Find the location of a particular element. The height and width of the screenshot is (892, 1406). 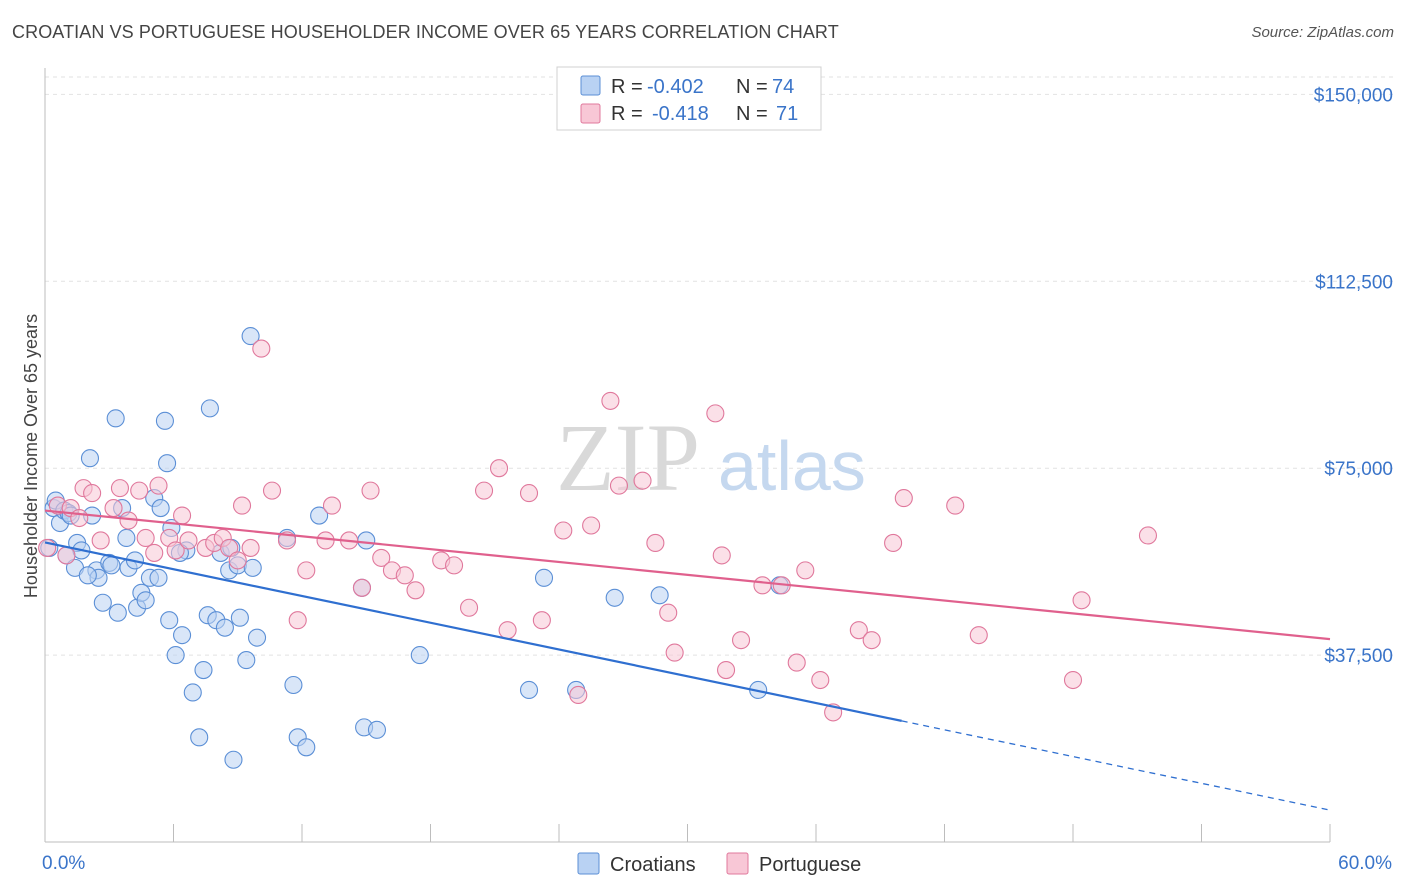

bottom-legend-croatians: Croatians is located at coordinates (653, 865).